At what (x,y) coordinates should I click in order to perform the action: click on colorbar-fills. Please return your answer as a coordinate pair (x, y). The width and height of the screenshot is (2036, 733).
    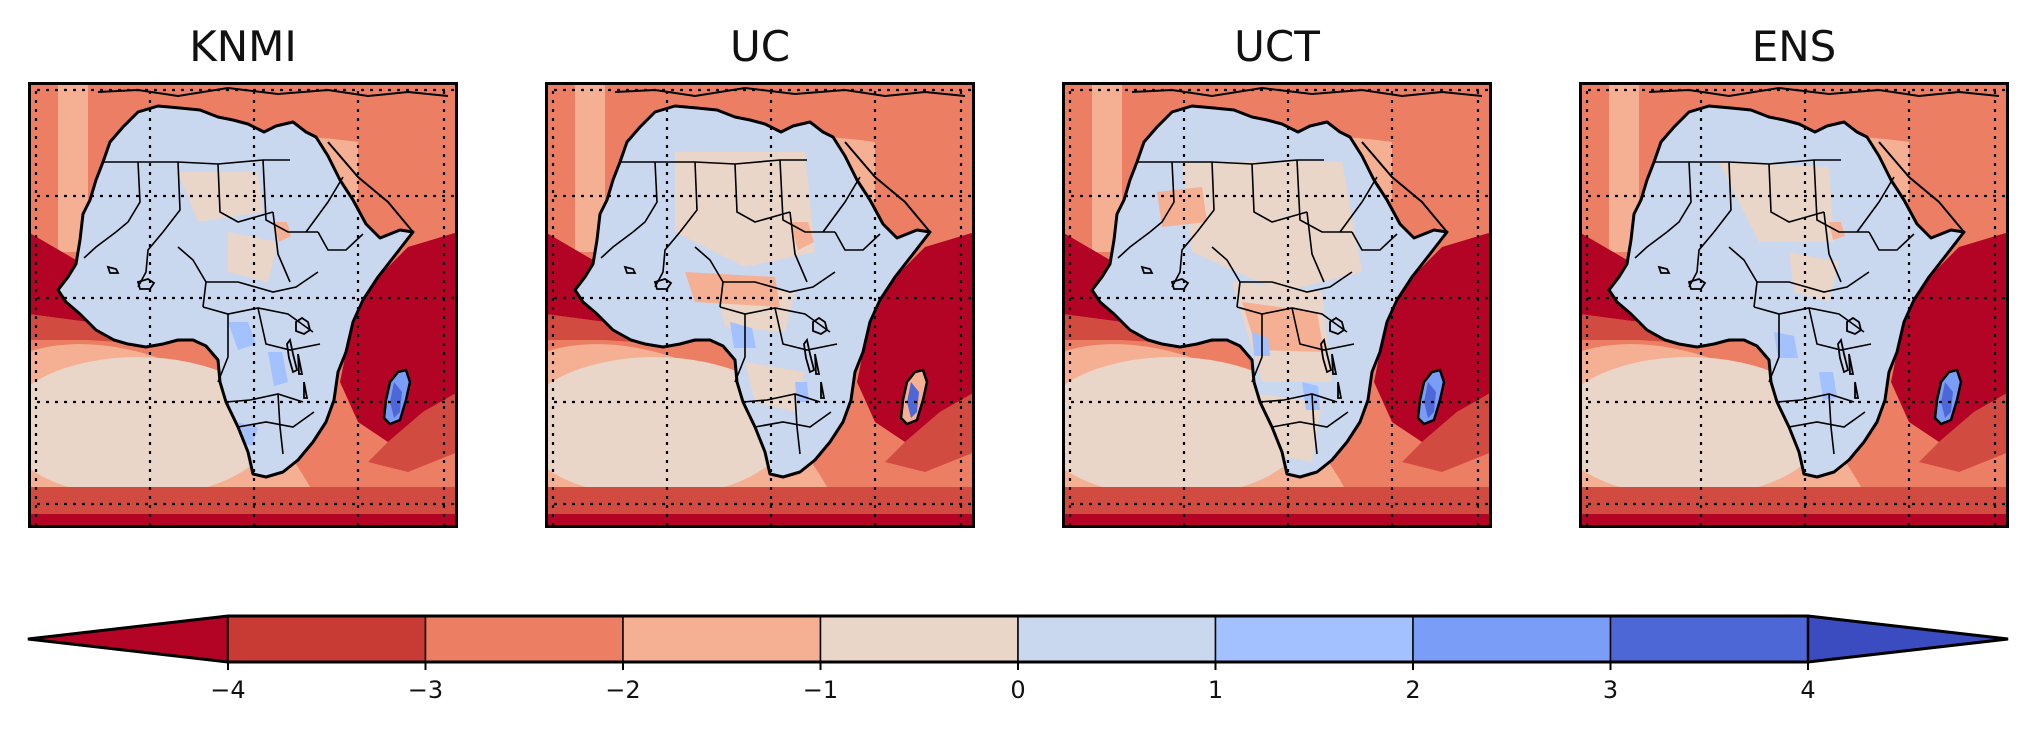
    Looking at the image, I should click on (1018, 639).